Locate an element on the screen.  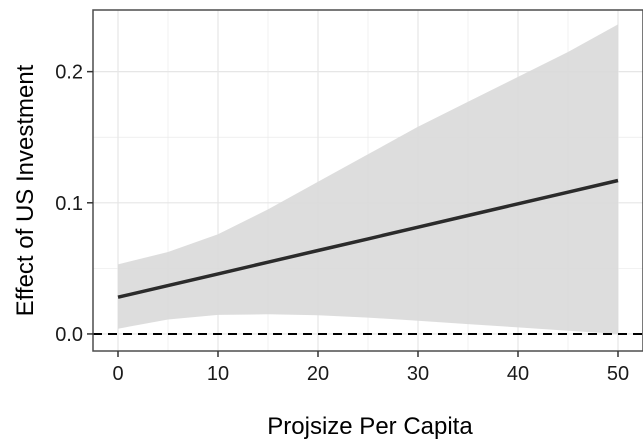
x-tick-label: 0 is located at coordinates (117, 374).